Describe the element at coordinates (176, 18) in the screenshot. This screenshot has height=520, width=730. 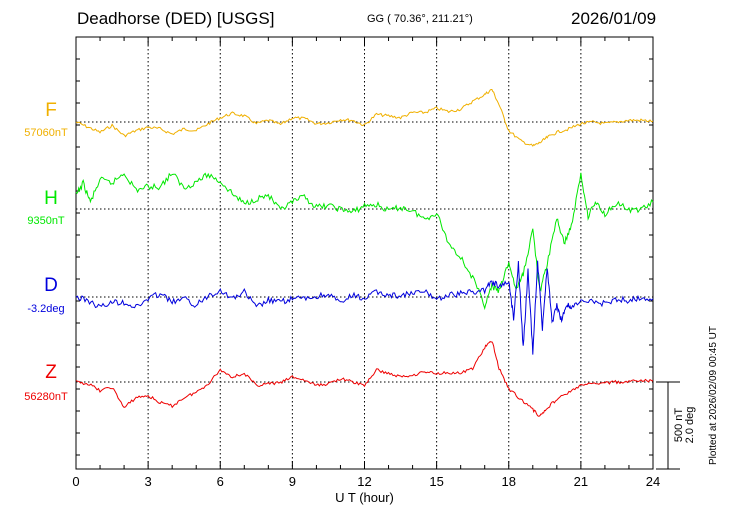
I see `station-title: Deadhorse (DED) [USGS]` at that location.